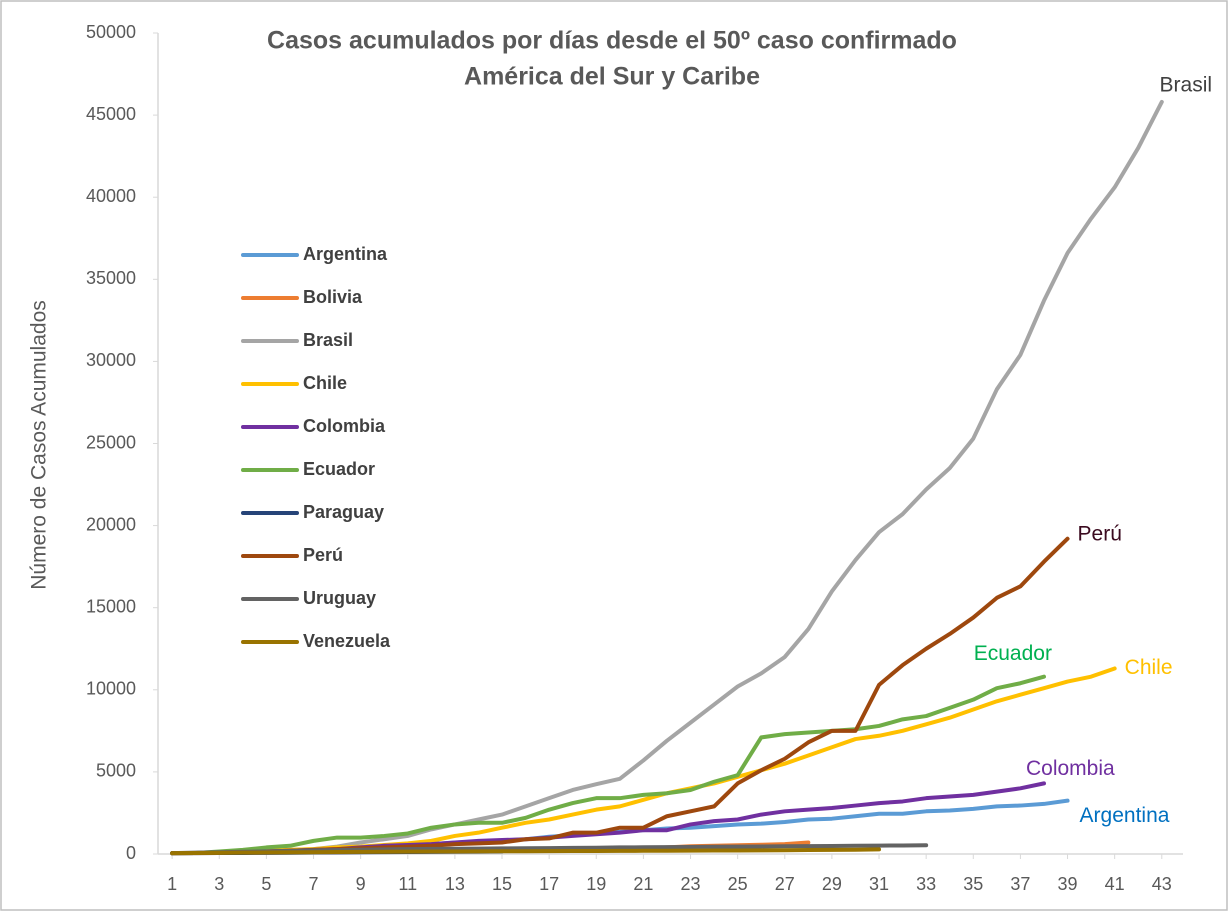 The height and width of the screenshot is (912, 1229). Describe the element at coordinates (219, 884) in the screenshot. I see `x-tick-label: 3` at that location.